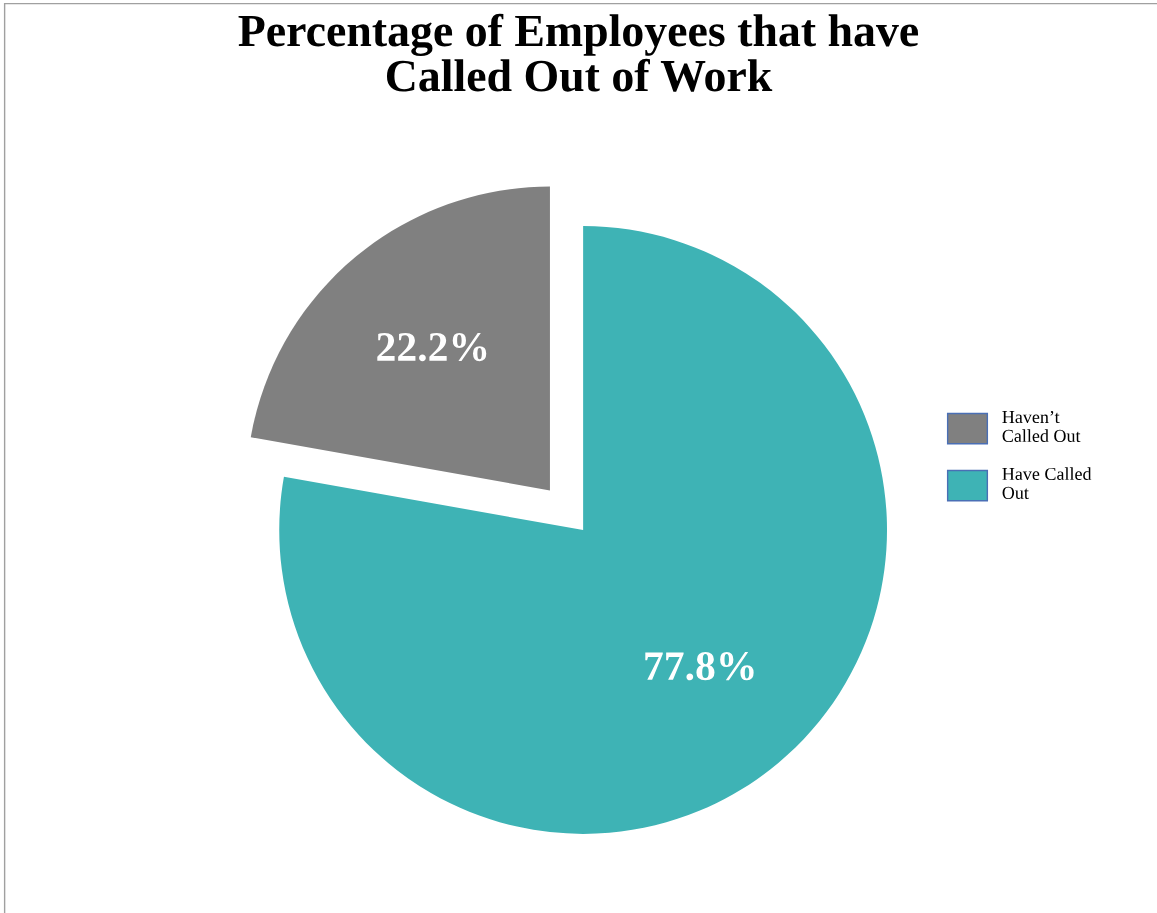 The height and width of the screenshot is (913, 1157). I want to click on data-label: 22.2%, so click(432, 347).